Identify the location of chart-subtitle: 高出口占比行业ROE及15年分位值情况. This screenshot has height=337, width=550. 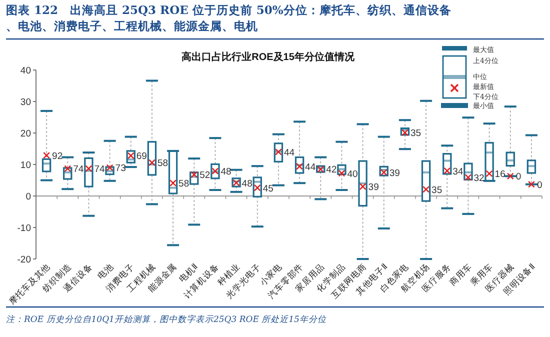
(269, 57).